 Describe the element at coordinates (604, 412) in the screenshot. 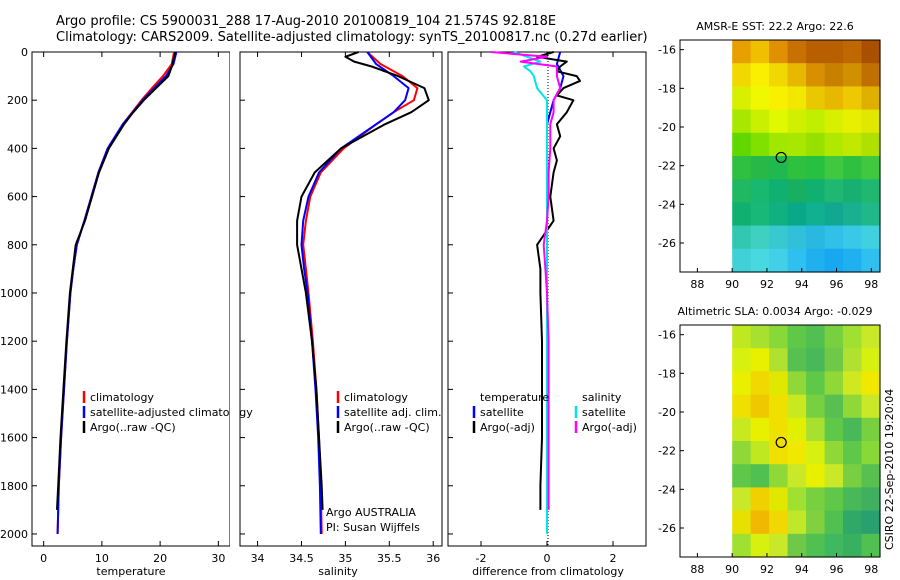

I see `legend-label-sal-satellite: satellite` at that location.